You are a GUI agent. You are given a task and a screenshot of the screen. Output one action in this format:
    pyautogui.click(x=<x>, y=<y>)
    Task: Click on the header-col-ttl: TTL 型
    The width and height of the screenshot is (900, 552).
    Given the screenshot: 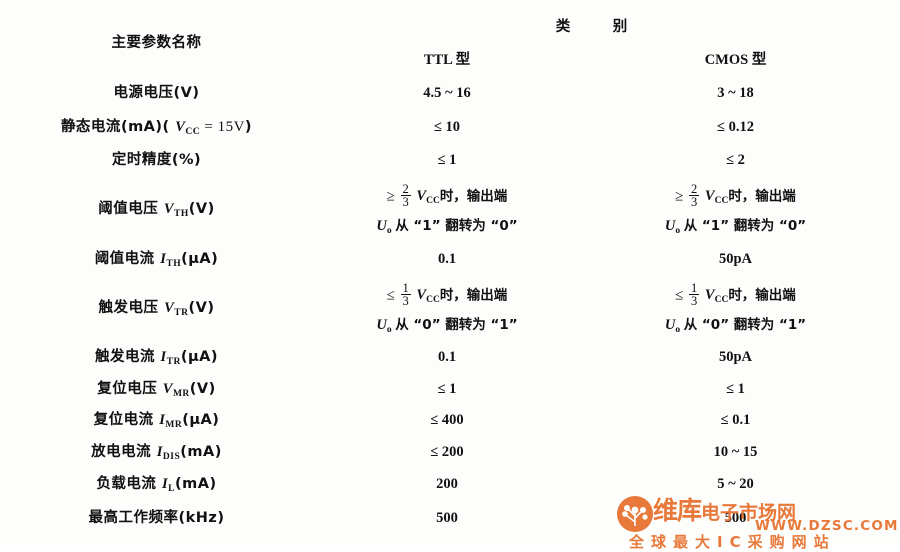 What is the action you would take?
    pyautogui.click(x=447, y=59)
    